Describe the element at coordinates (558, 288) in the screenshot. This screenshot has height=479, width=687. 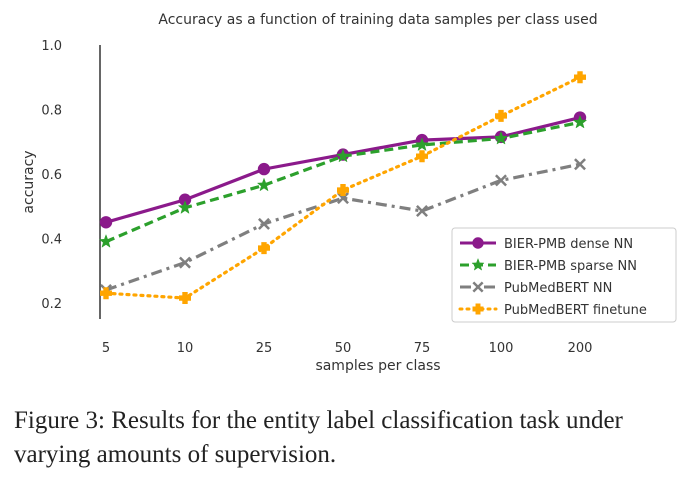
I see `legend-label: PubMedBERT NN` at that location.